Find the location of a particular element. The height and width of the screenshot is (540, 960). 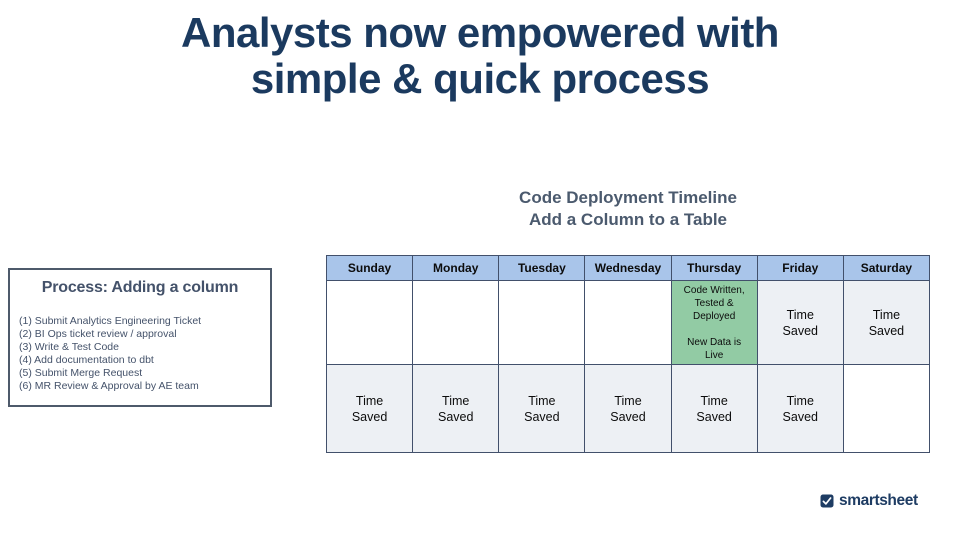

process-step: (4) Add documentation to dbt is located at coordinates (86, 360).